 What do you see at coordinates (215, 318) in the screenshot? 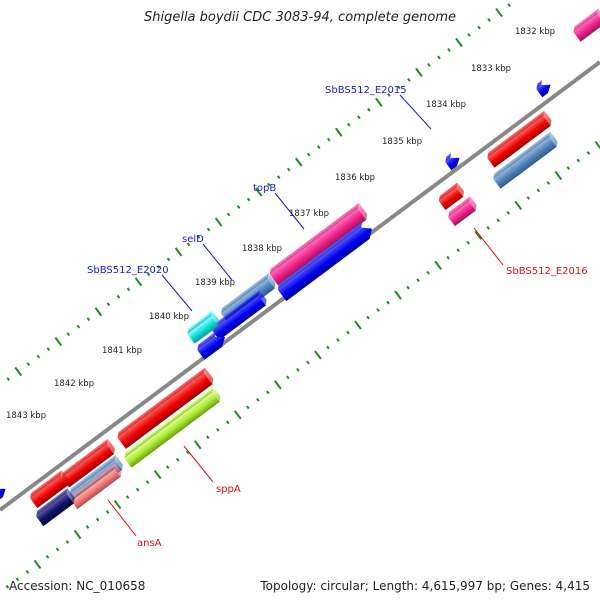
I see `gene-sbbs512-e2020-side-face` at bounding box center [215, 318].